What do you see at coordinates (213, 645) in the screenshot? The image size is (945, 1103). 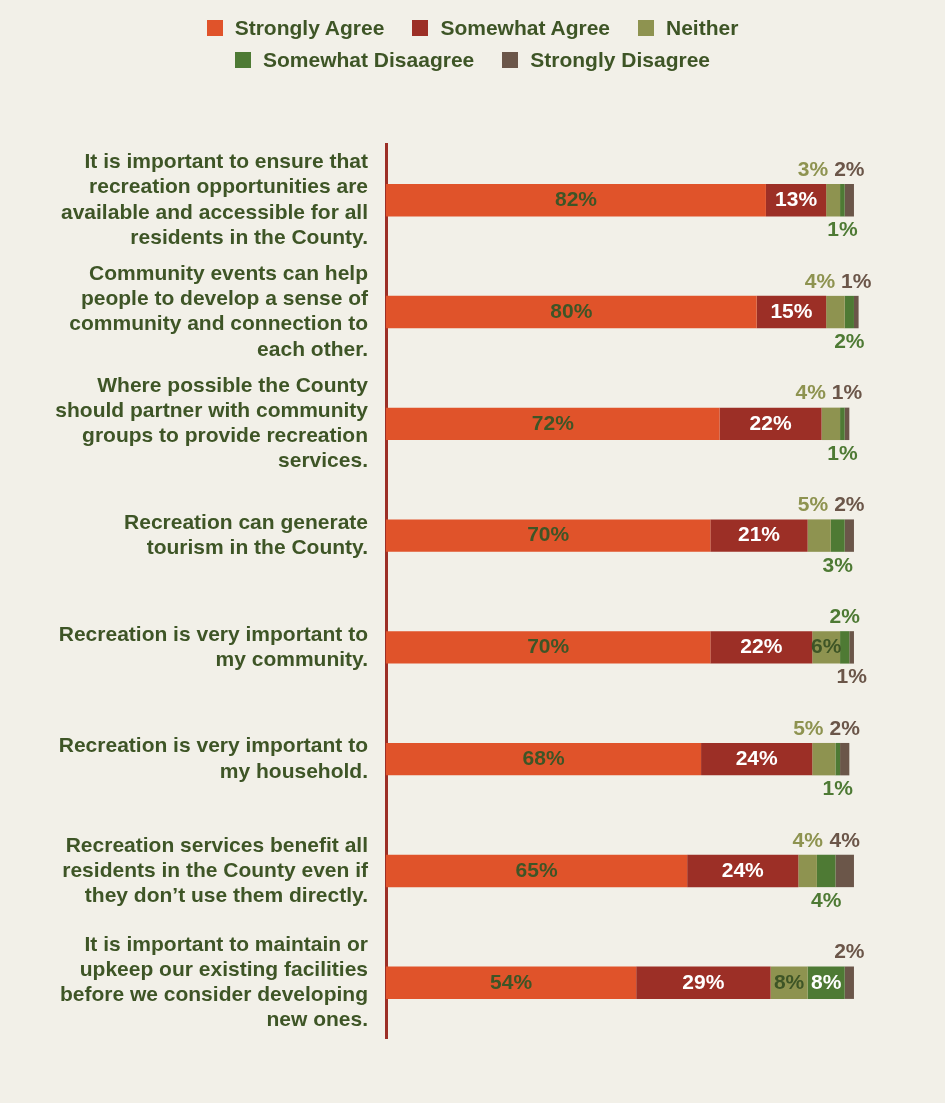 I see `y-tick-label: Recreation is very important to my community.` at bounding box center [213, 645].